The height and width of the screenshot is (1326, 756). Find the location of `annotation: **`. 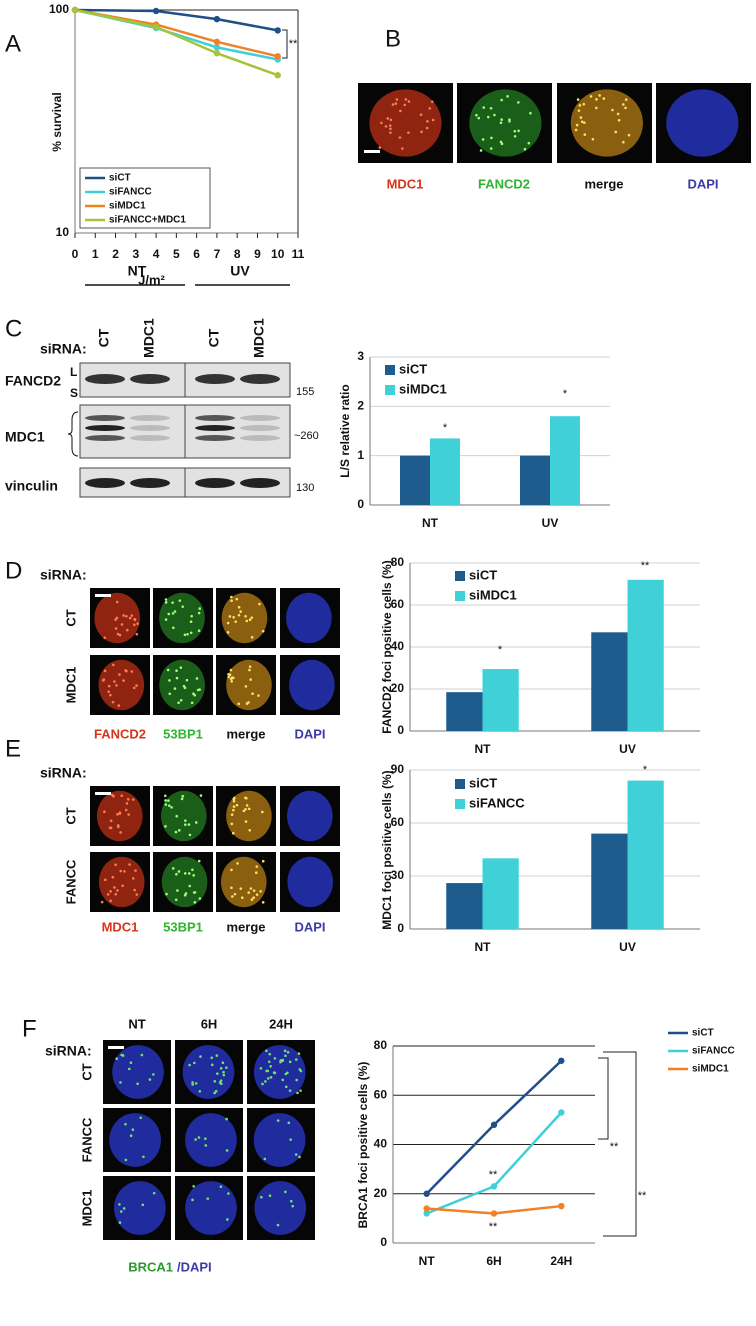

annotation: ** is located at coordinates (493, 1175).